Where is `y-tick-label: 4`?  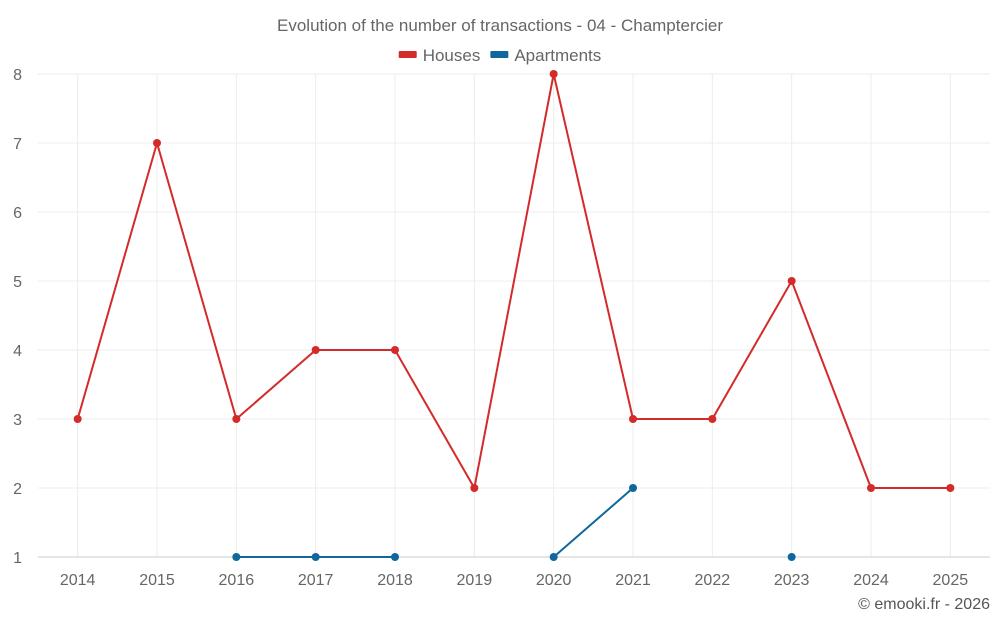 y-tick-label: 4 is located at coordinates (17, 351).